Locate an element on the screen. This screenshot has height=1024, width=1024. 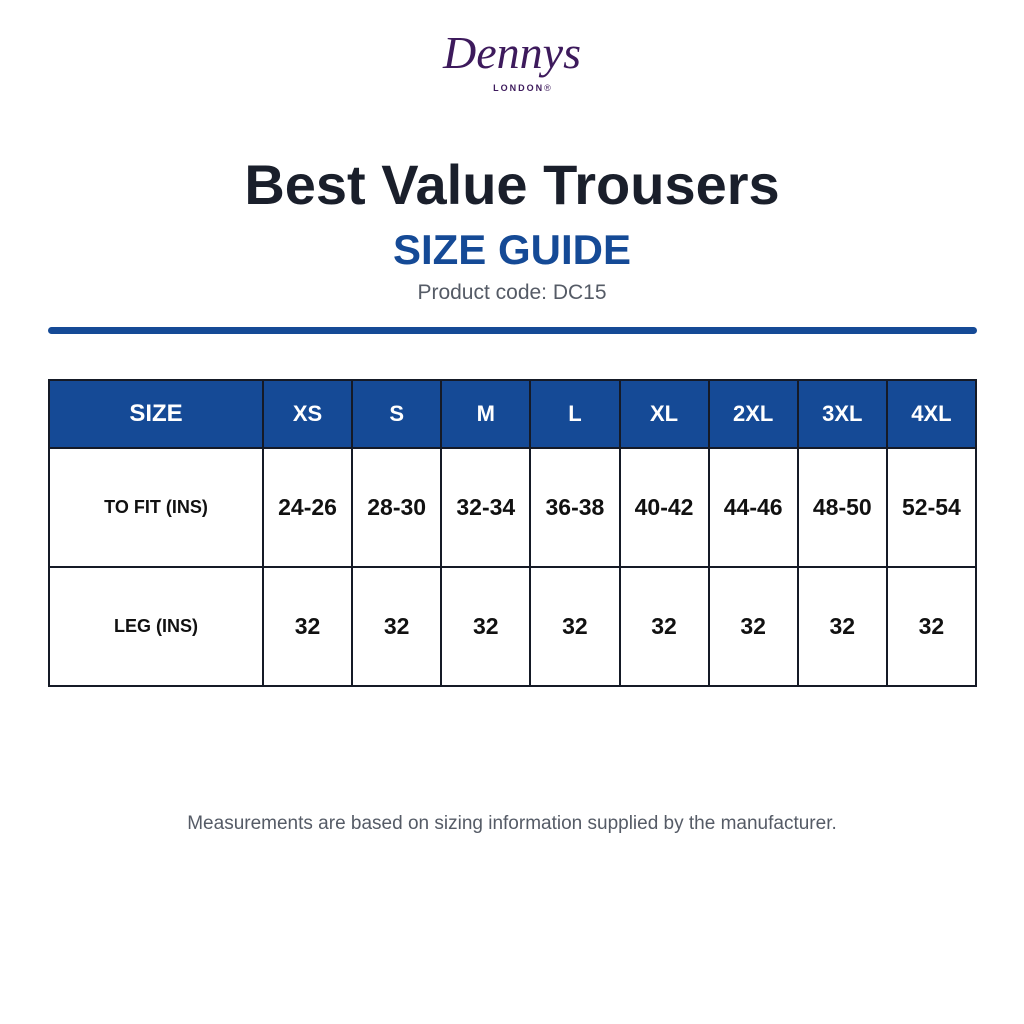
cell: 32-34 is located at coordinates (486, 507).